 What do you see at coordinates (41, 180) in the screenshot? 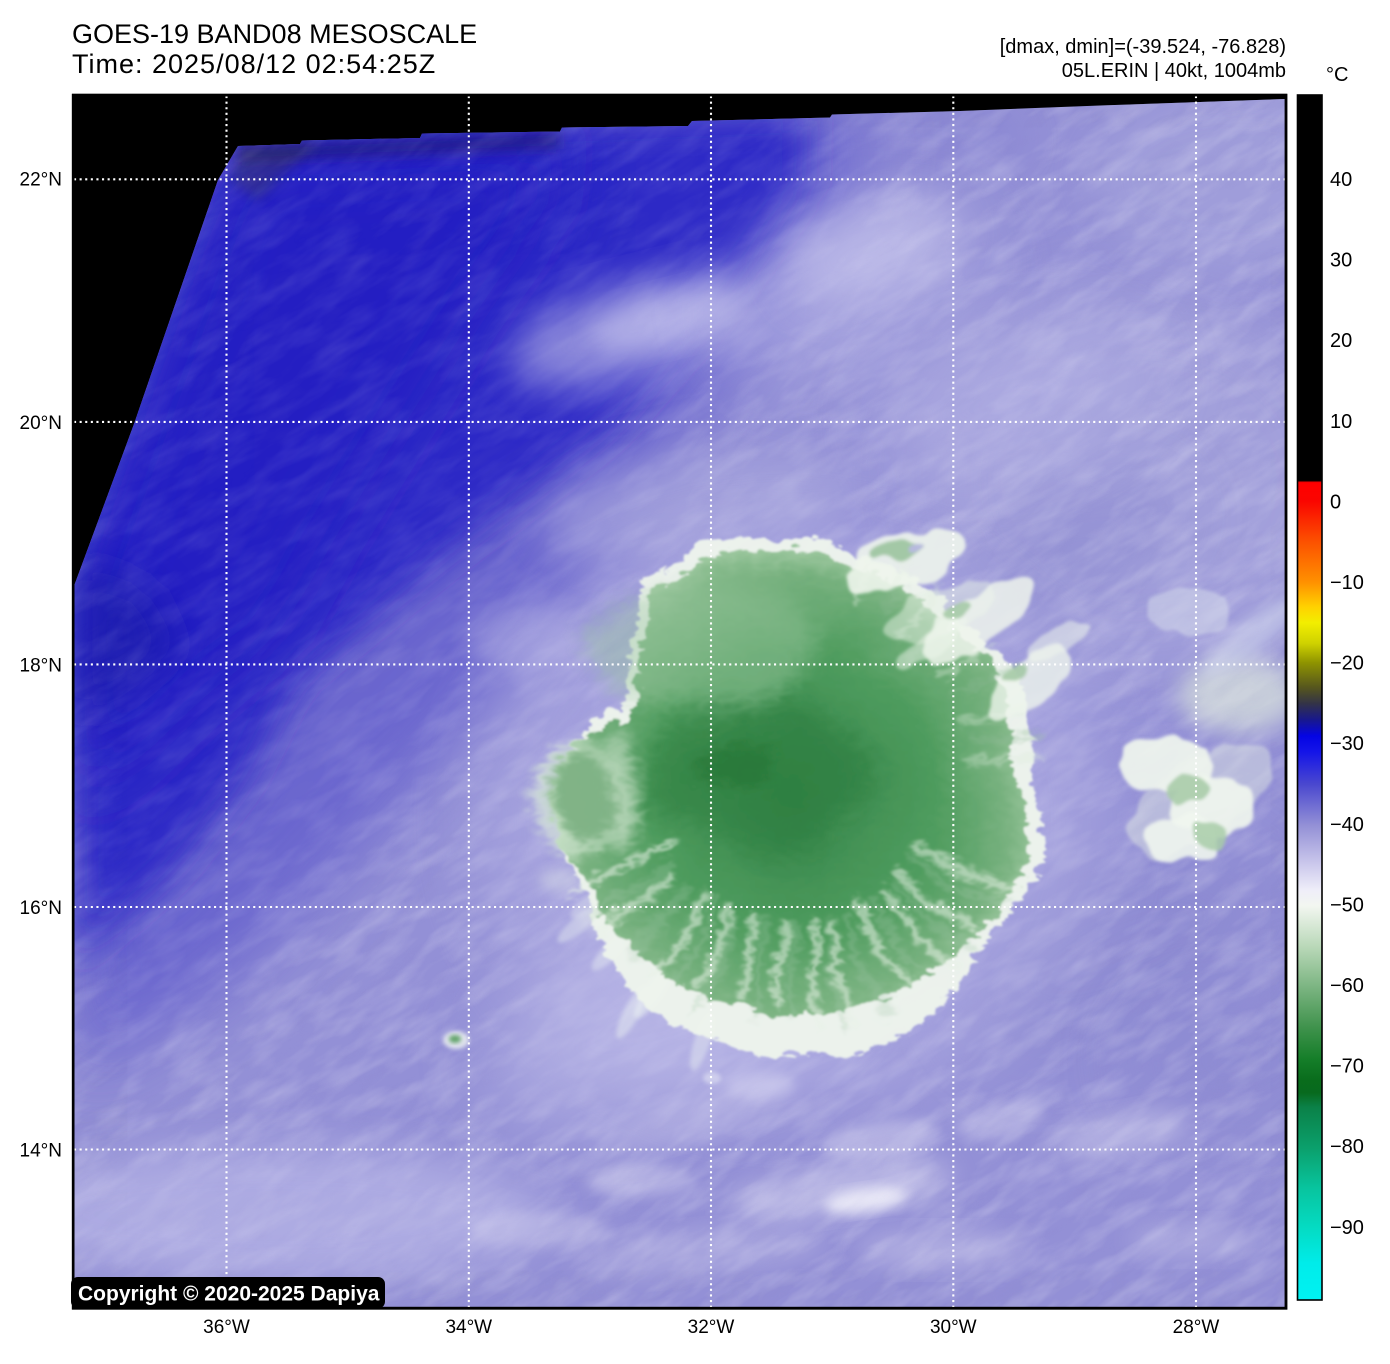
I see `svg-text: 22°N` at bounding box center [41, 180].